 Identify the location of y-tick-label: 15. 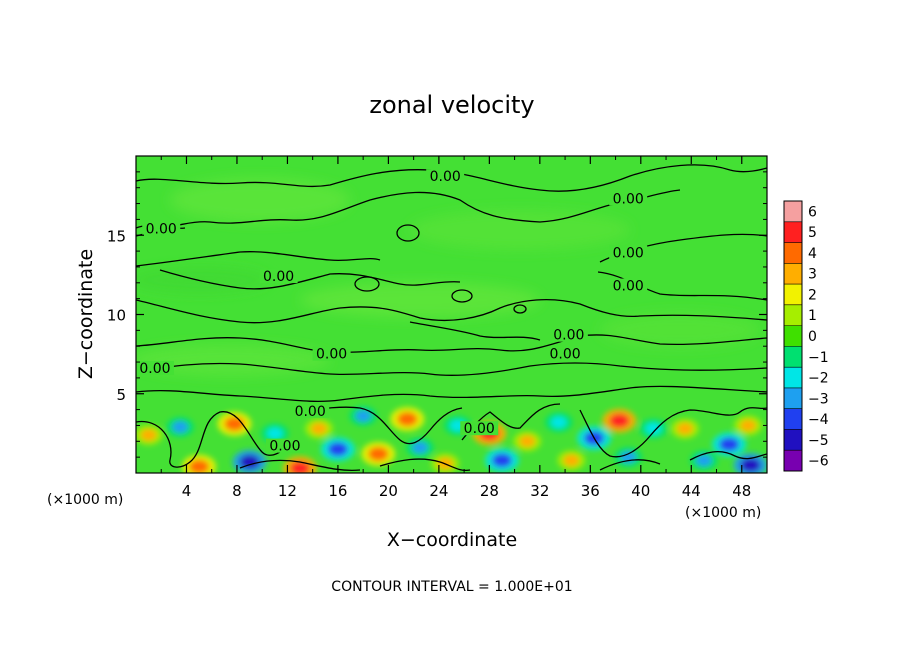
(116, 236).